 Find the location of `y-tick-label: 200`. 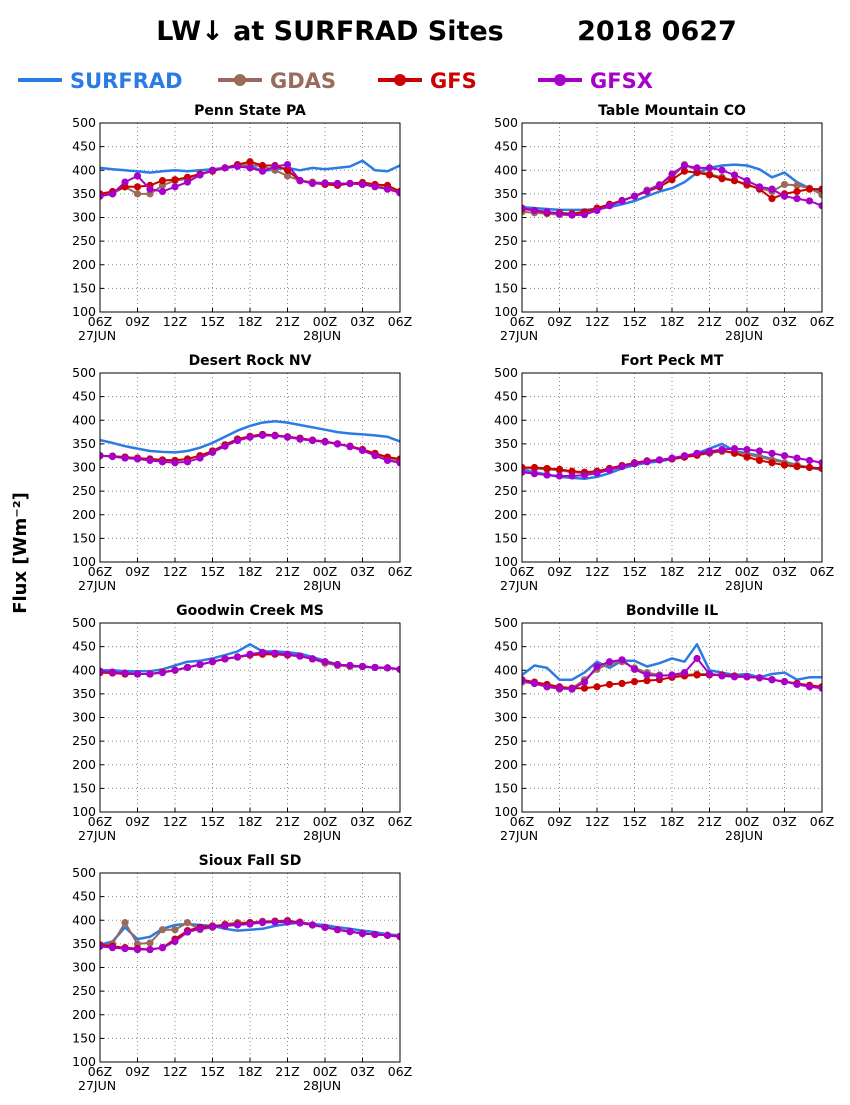

y-tick-label: 200 is located at coordinates (84, 514).